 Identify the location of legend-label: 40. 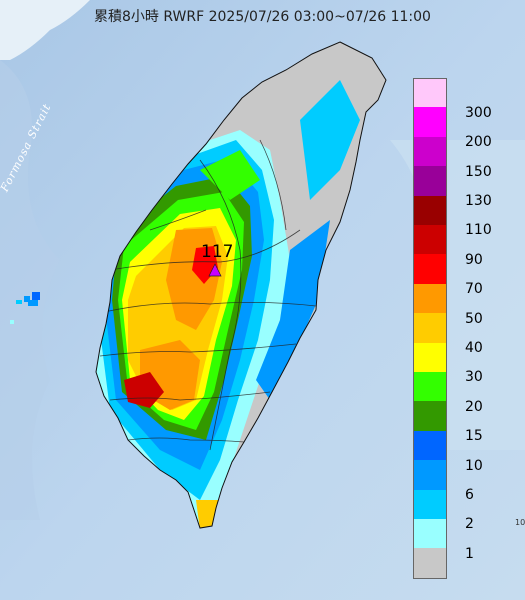
(474, 347).